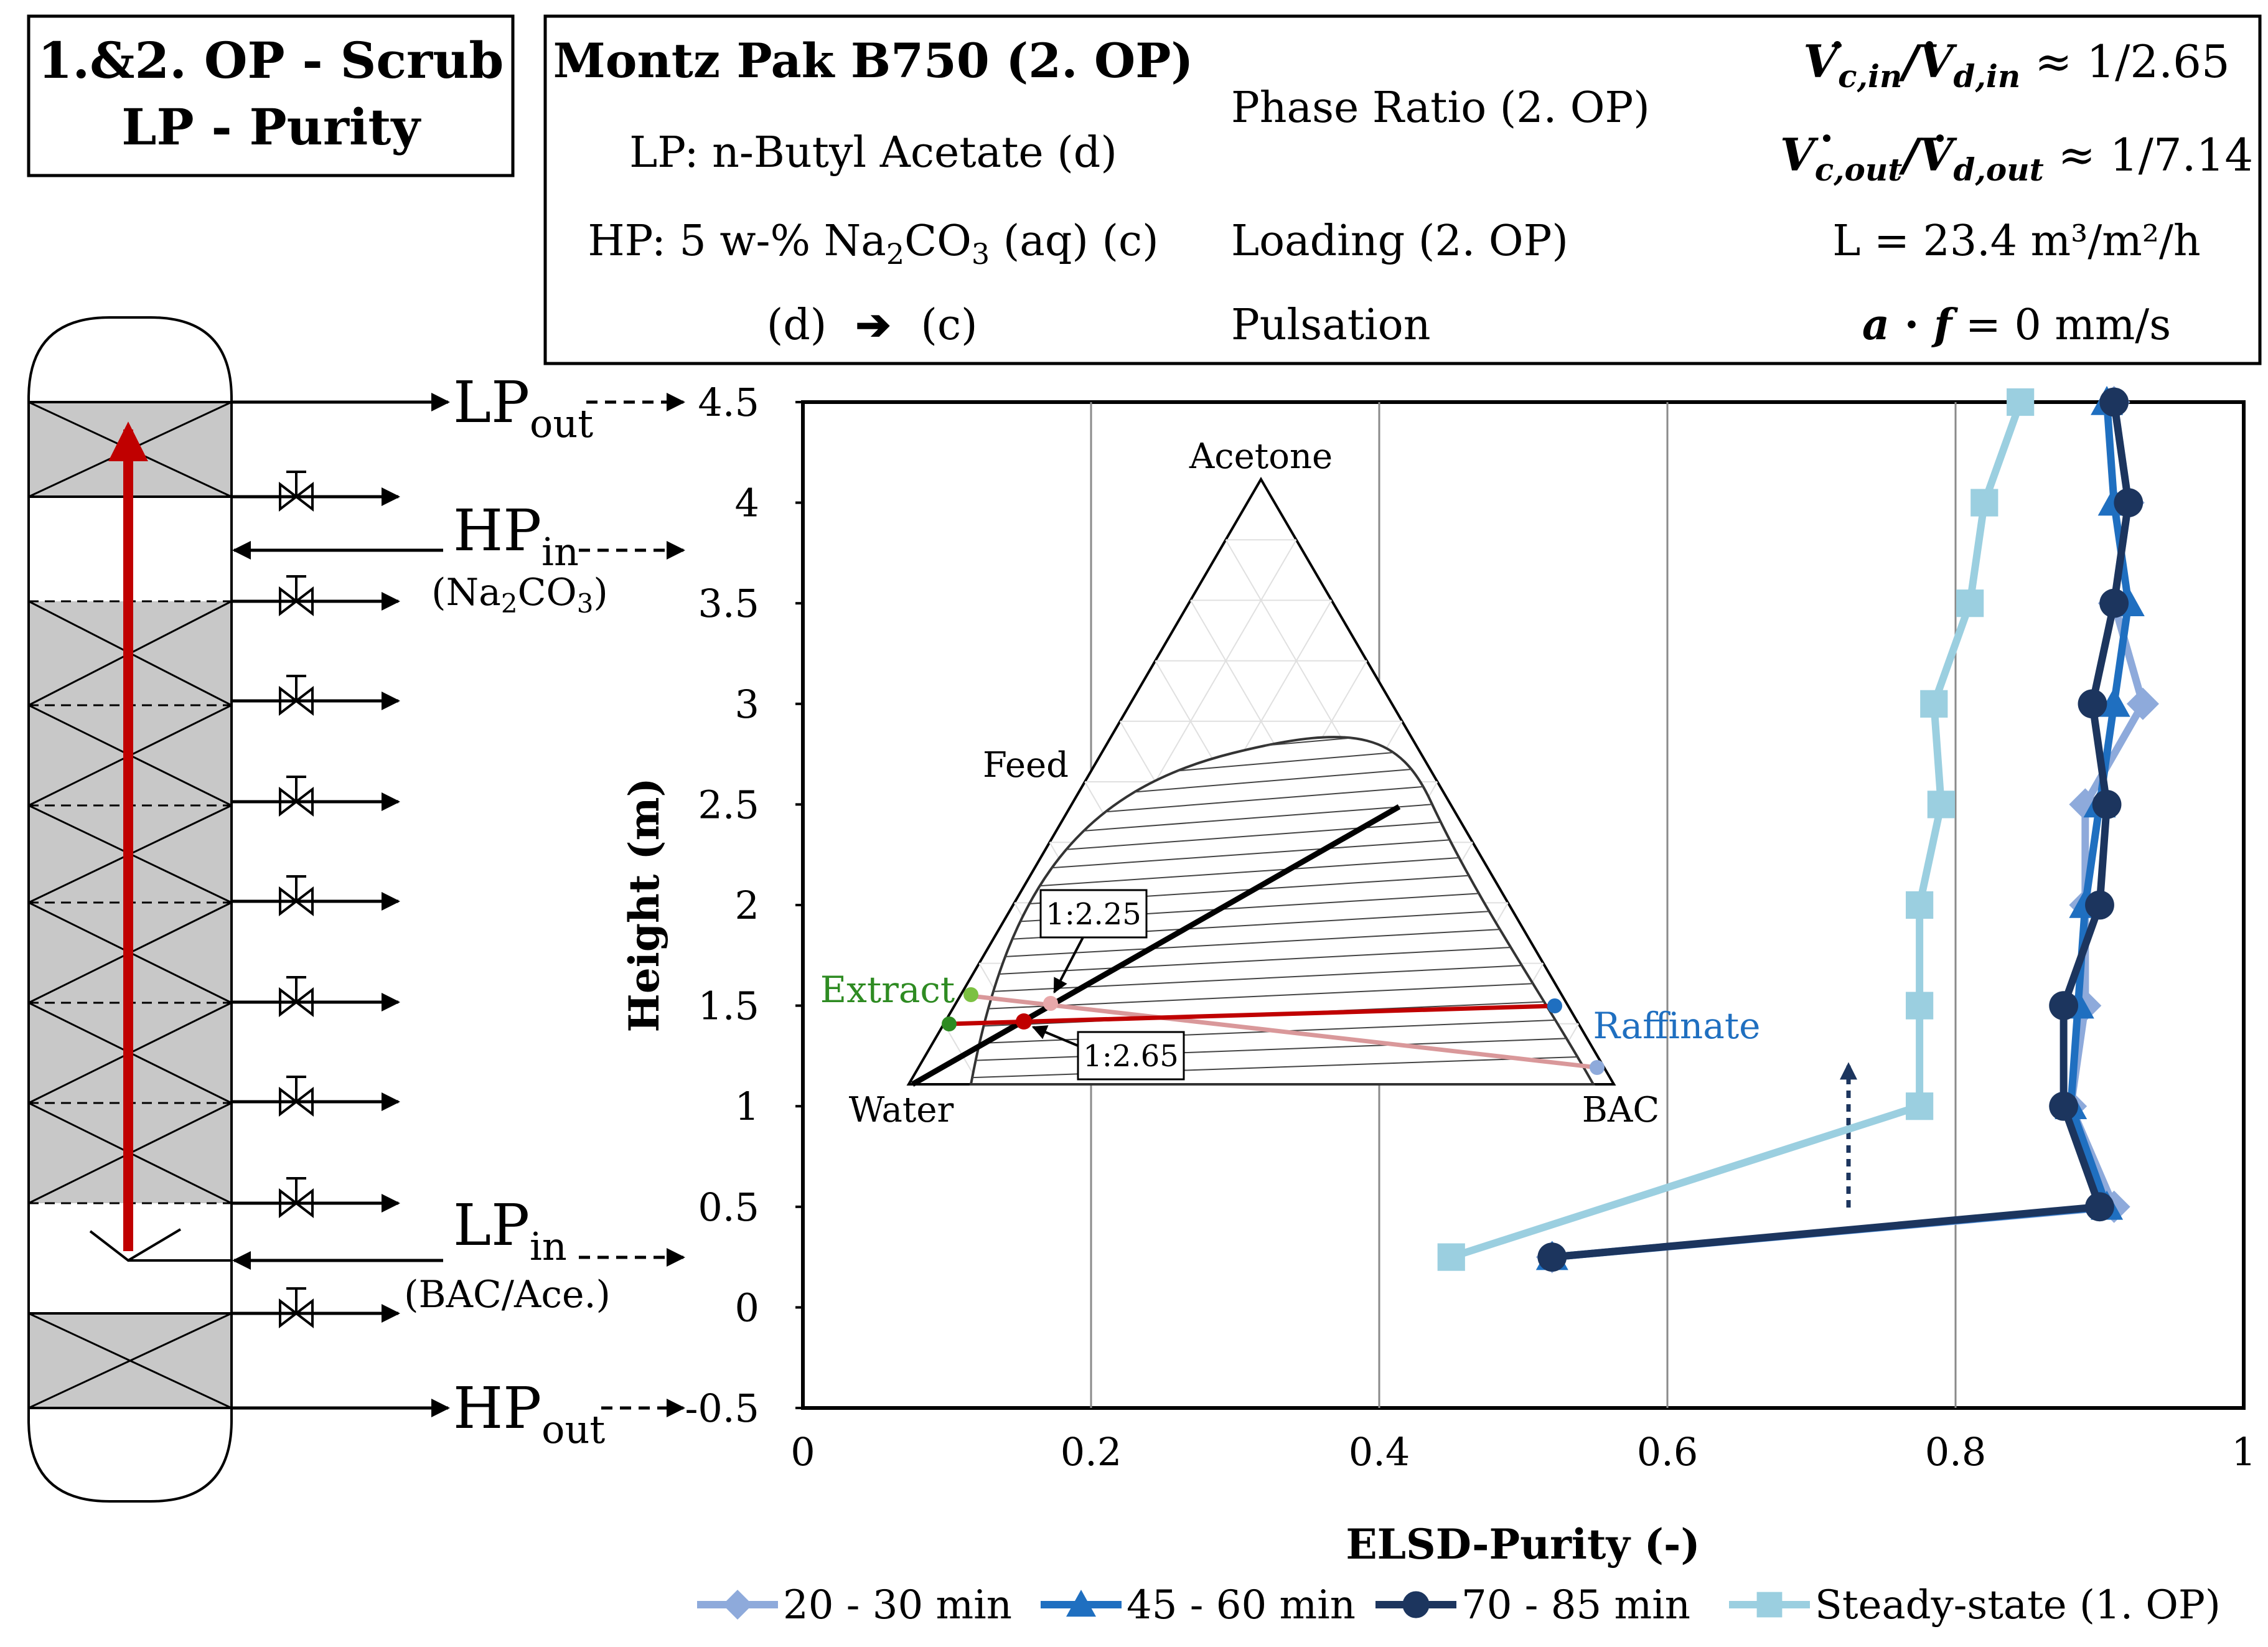 The image size is (2268, 1647). Describe the element at coordinates (873, 152) in the screenshot. I see `lp-description: LP: n-Butyl Acetate (d)` at that location.